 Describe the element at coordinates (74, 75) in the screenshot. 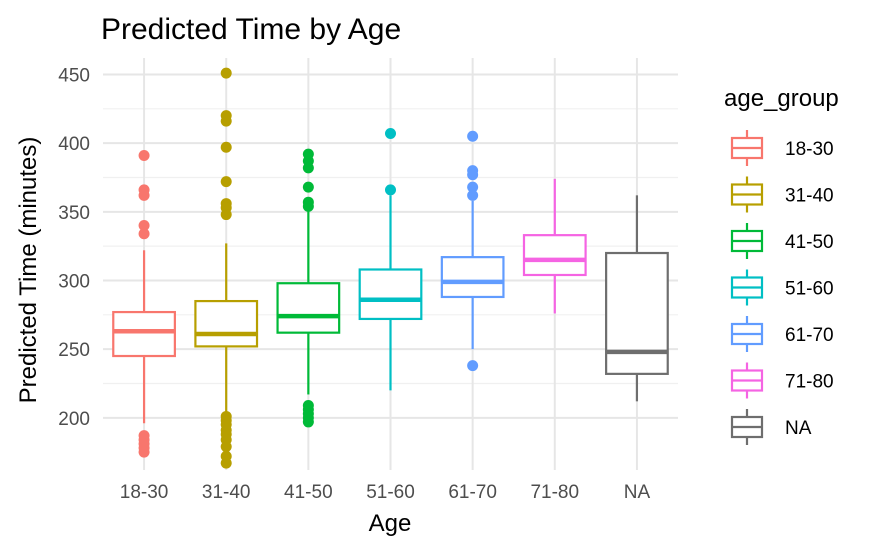

I see `y-tick-label: 450` at that location.